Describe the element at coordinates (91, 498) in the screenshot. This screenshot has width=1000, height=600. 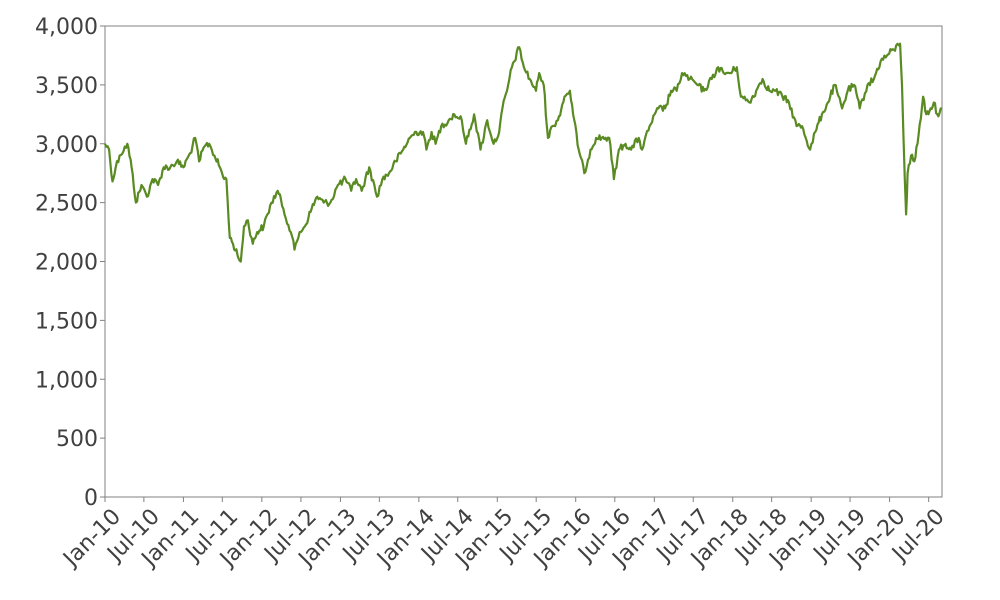
I see `y-tick-label: 0` at that location.